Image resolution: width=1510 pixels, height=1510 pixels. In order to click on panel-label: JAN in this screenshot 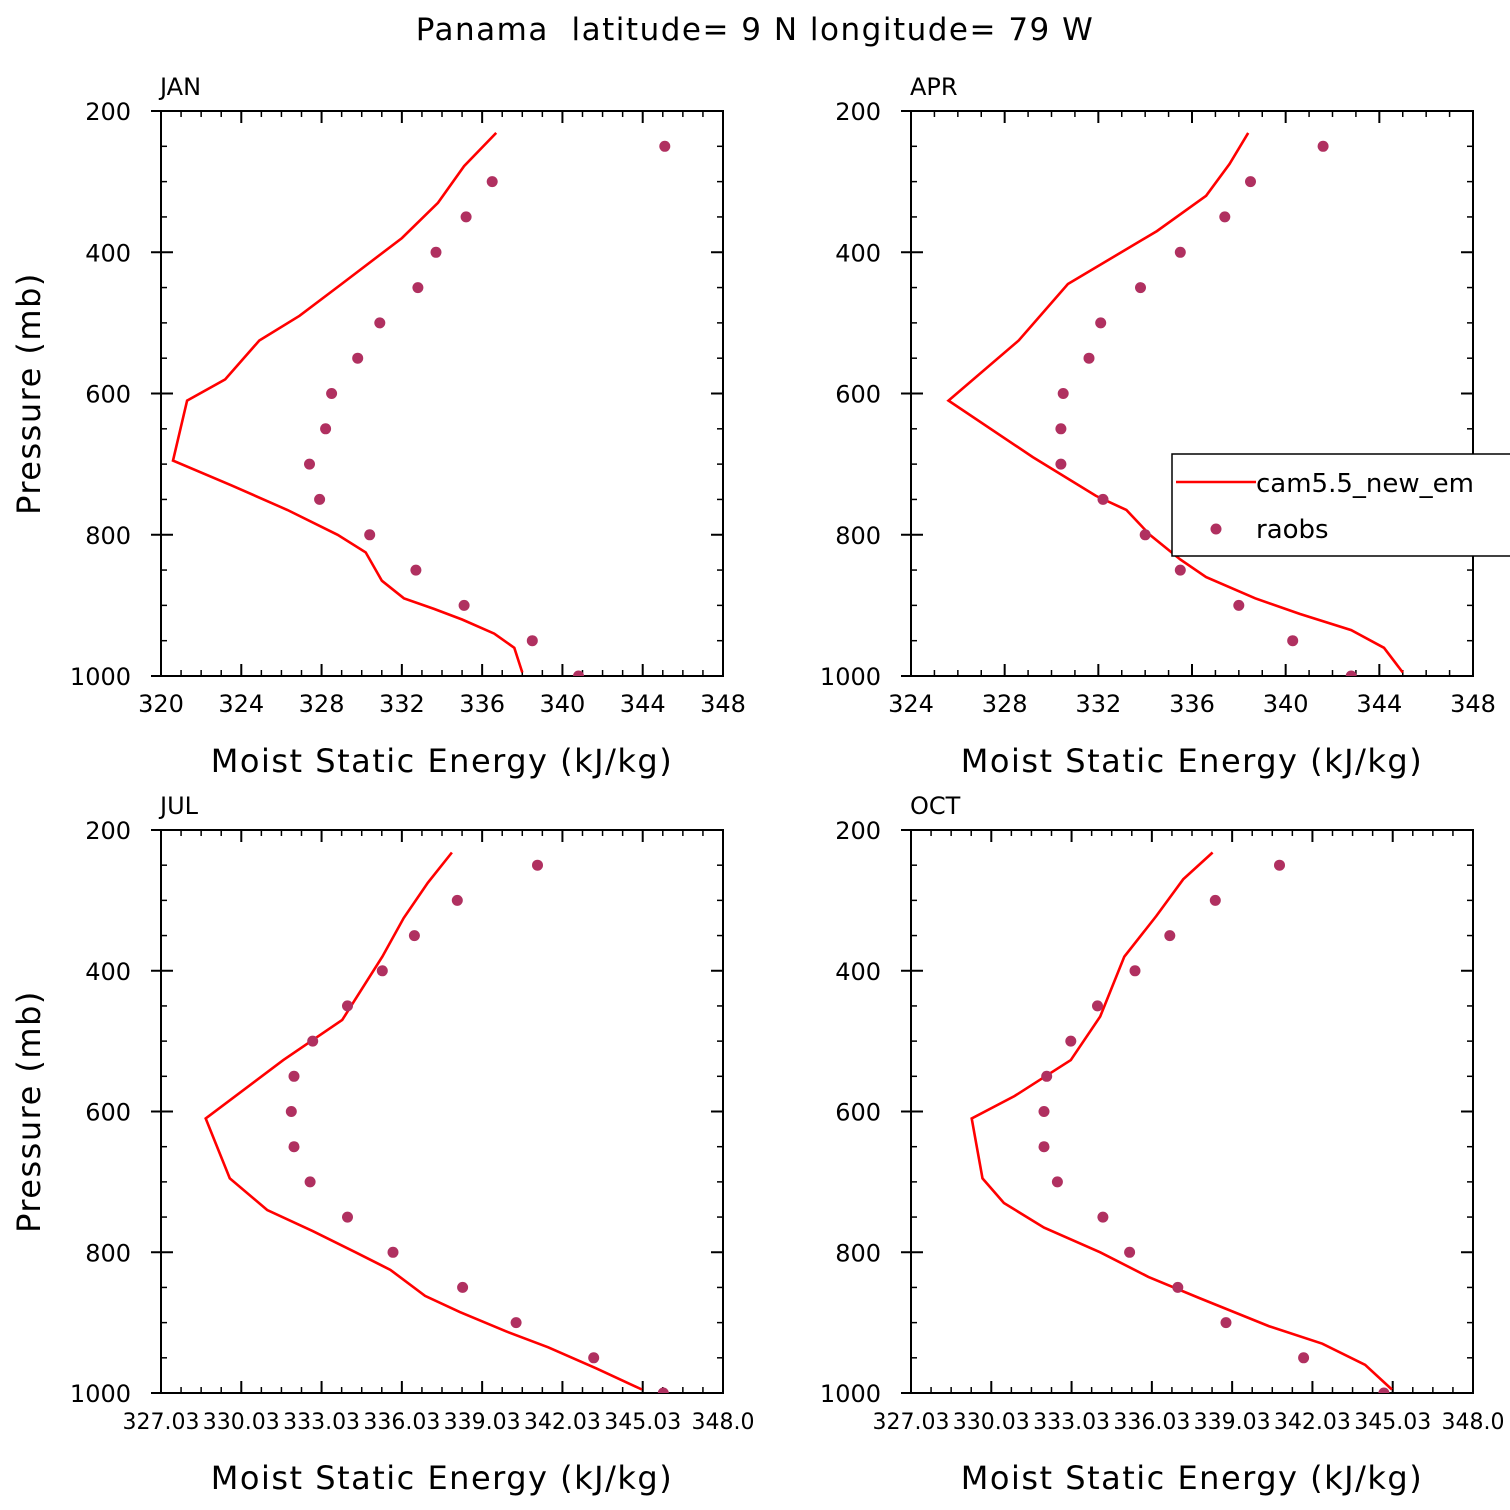, I will do `click(179, 87)`.